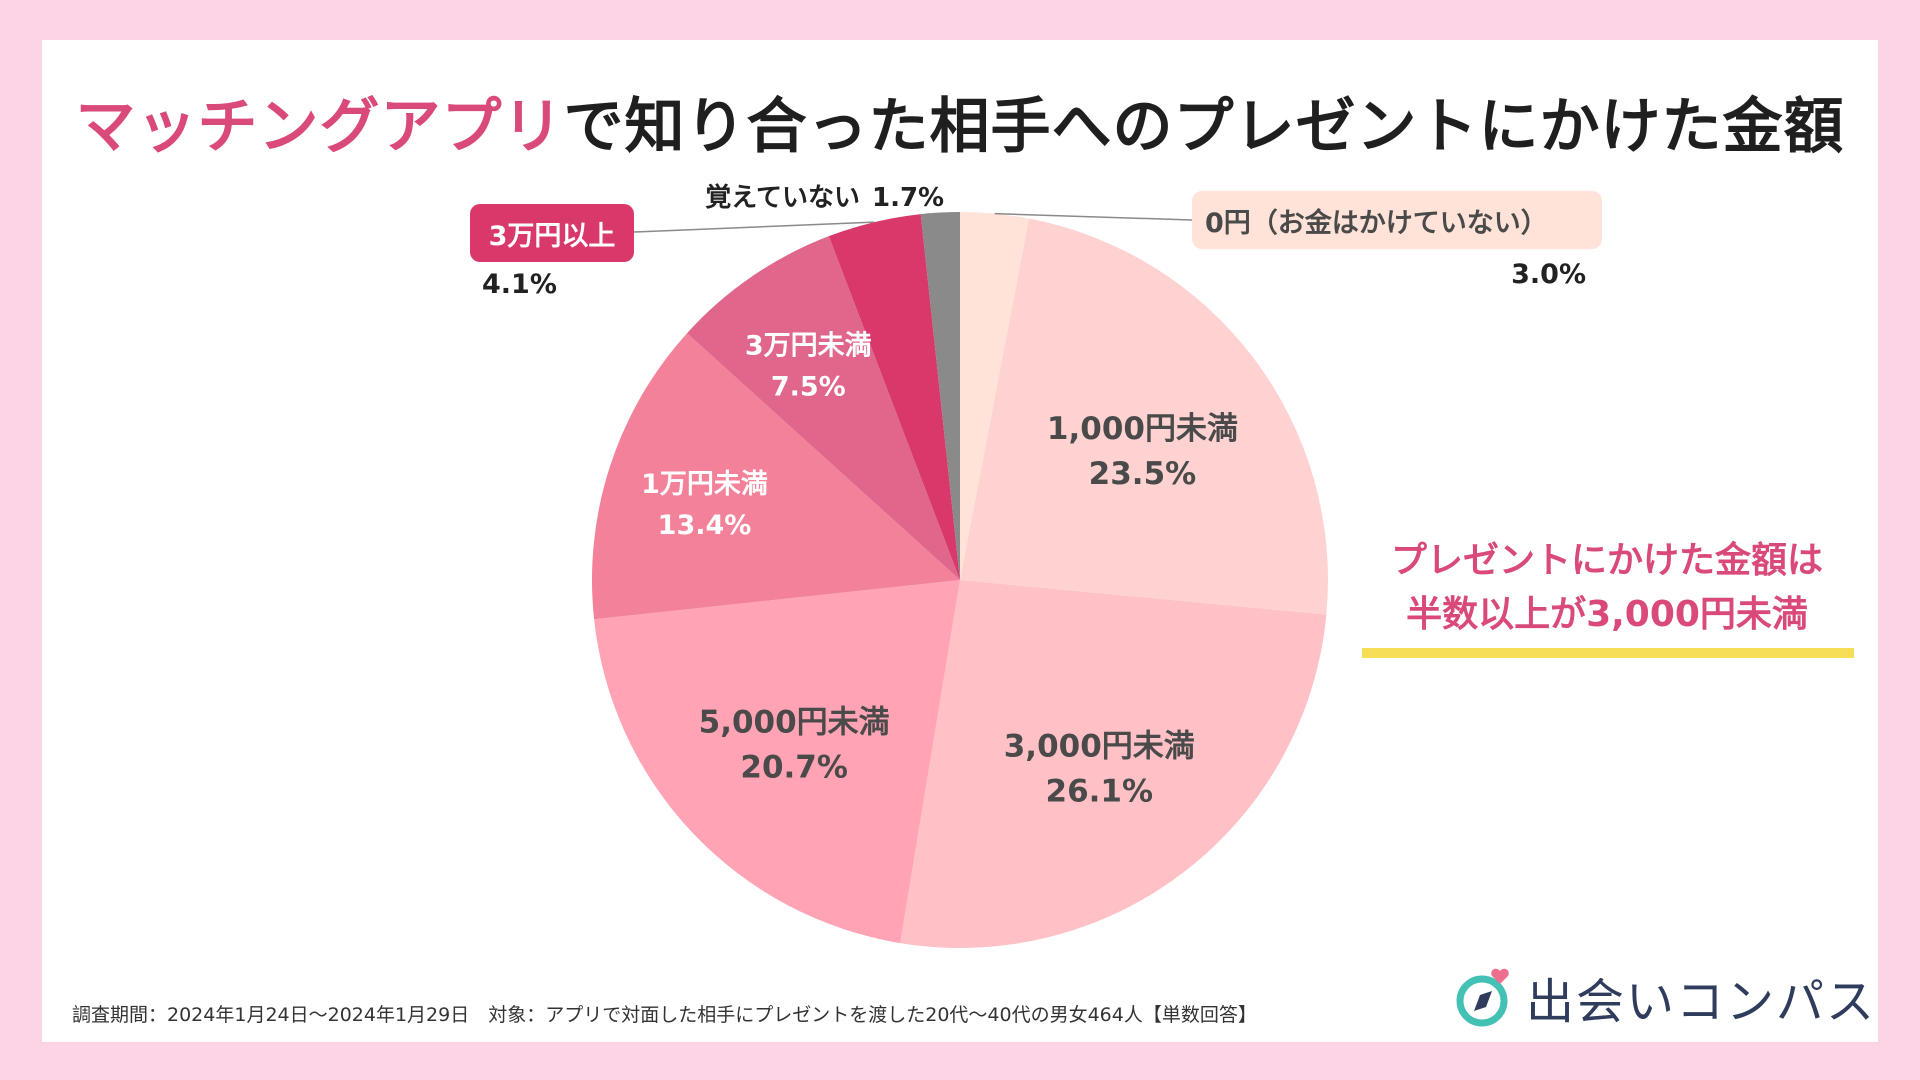  I want to click on slice-label: 5,000円未満, so click(794, 723).